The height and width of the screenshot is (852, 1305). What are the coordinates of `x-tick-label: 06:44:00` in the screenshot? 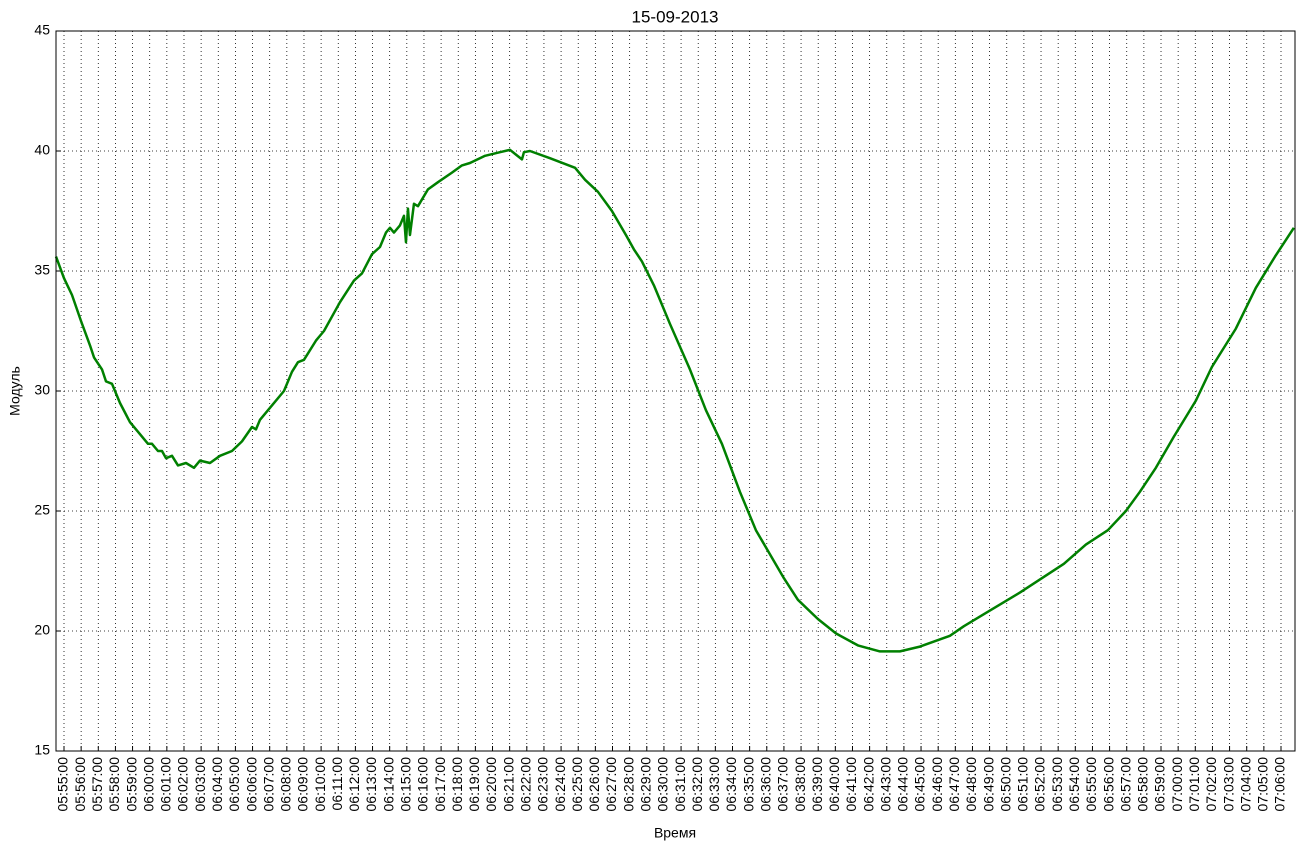 It's located at (903, 784).